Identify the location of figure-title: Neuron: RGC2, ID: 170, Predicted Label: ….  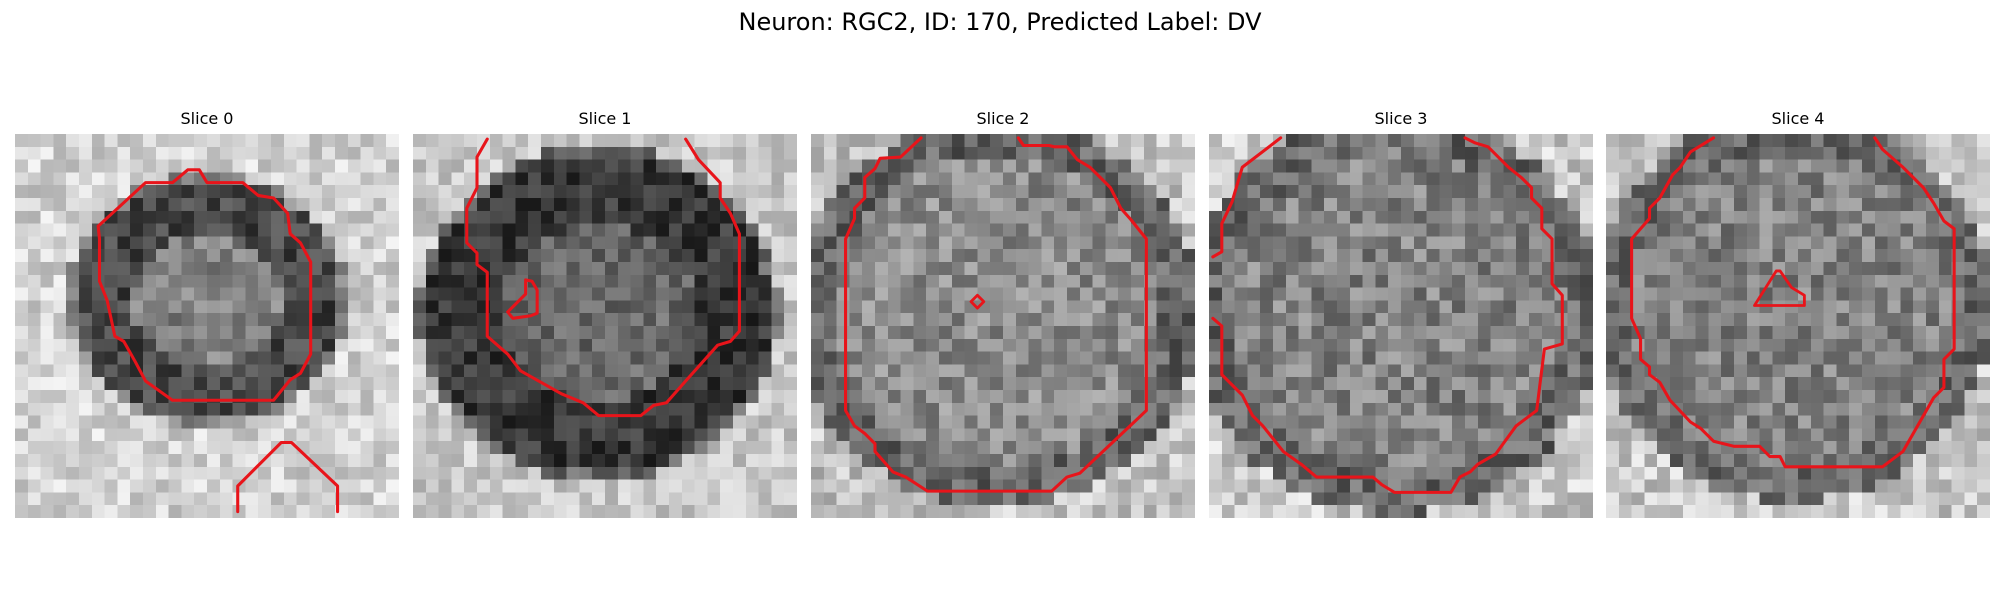
(1000, 22).